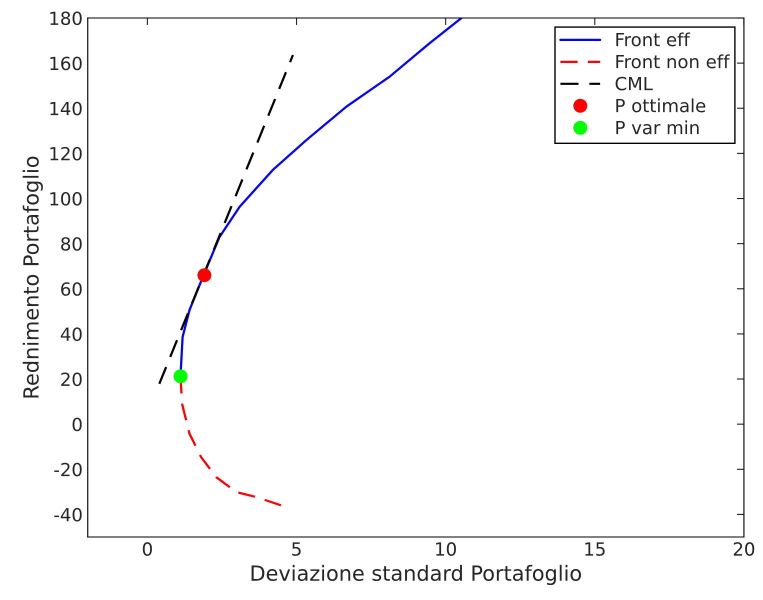  Describe the element at coordinates (66, 63) in the screenshot. I see `y-tick-label: 160` at that location.